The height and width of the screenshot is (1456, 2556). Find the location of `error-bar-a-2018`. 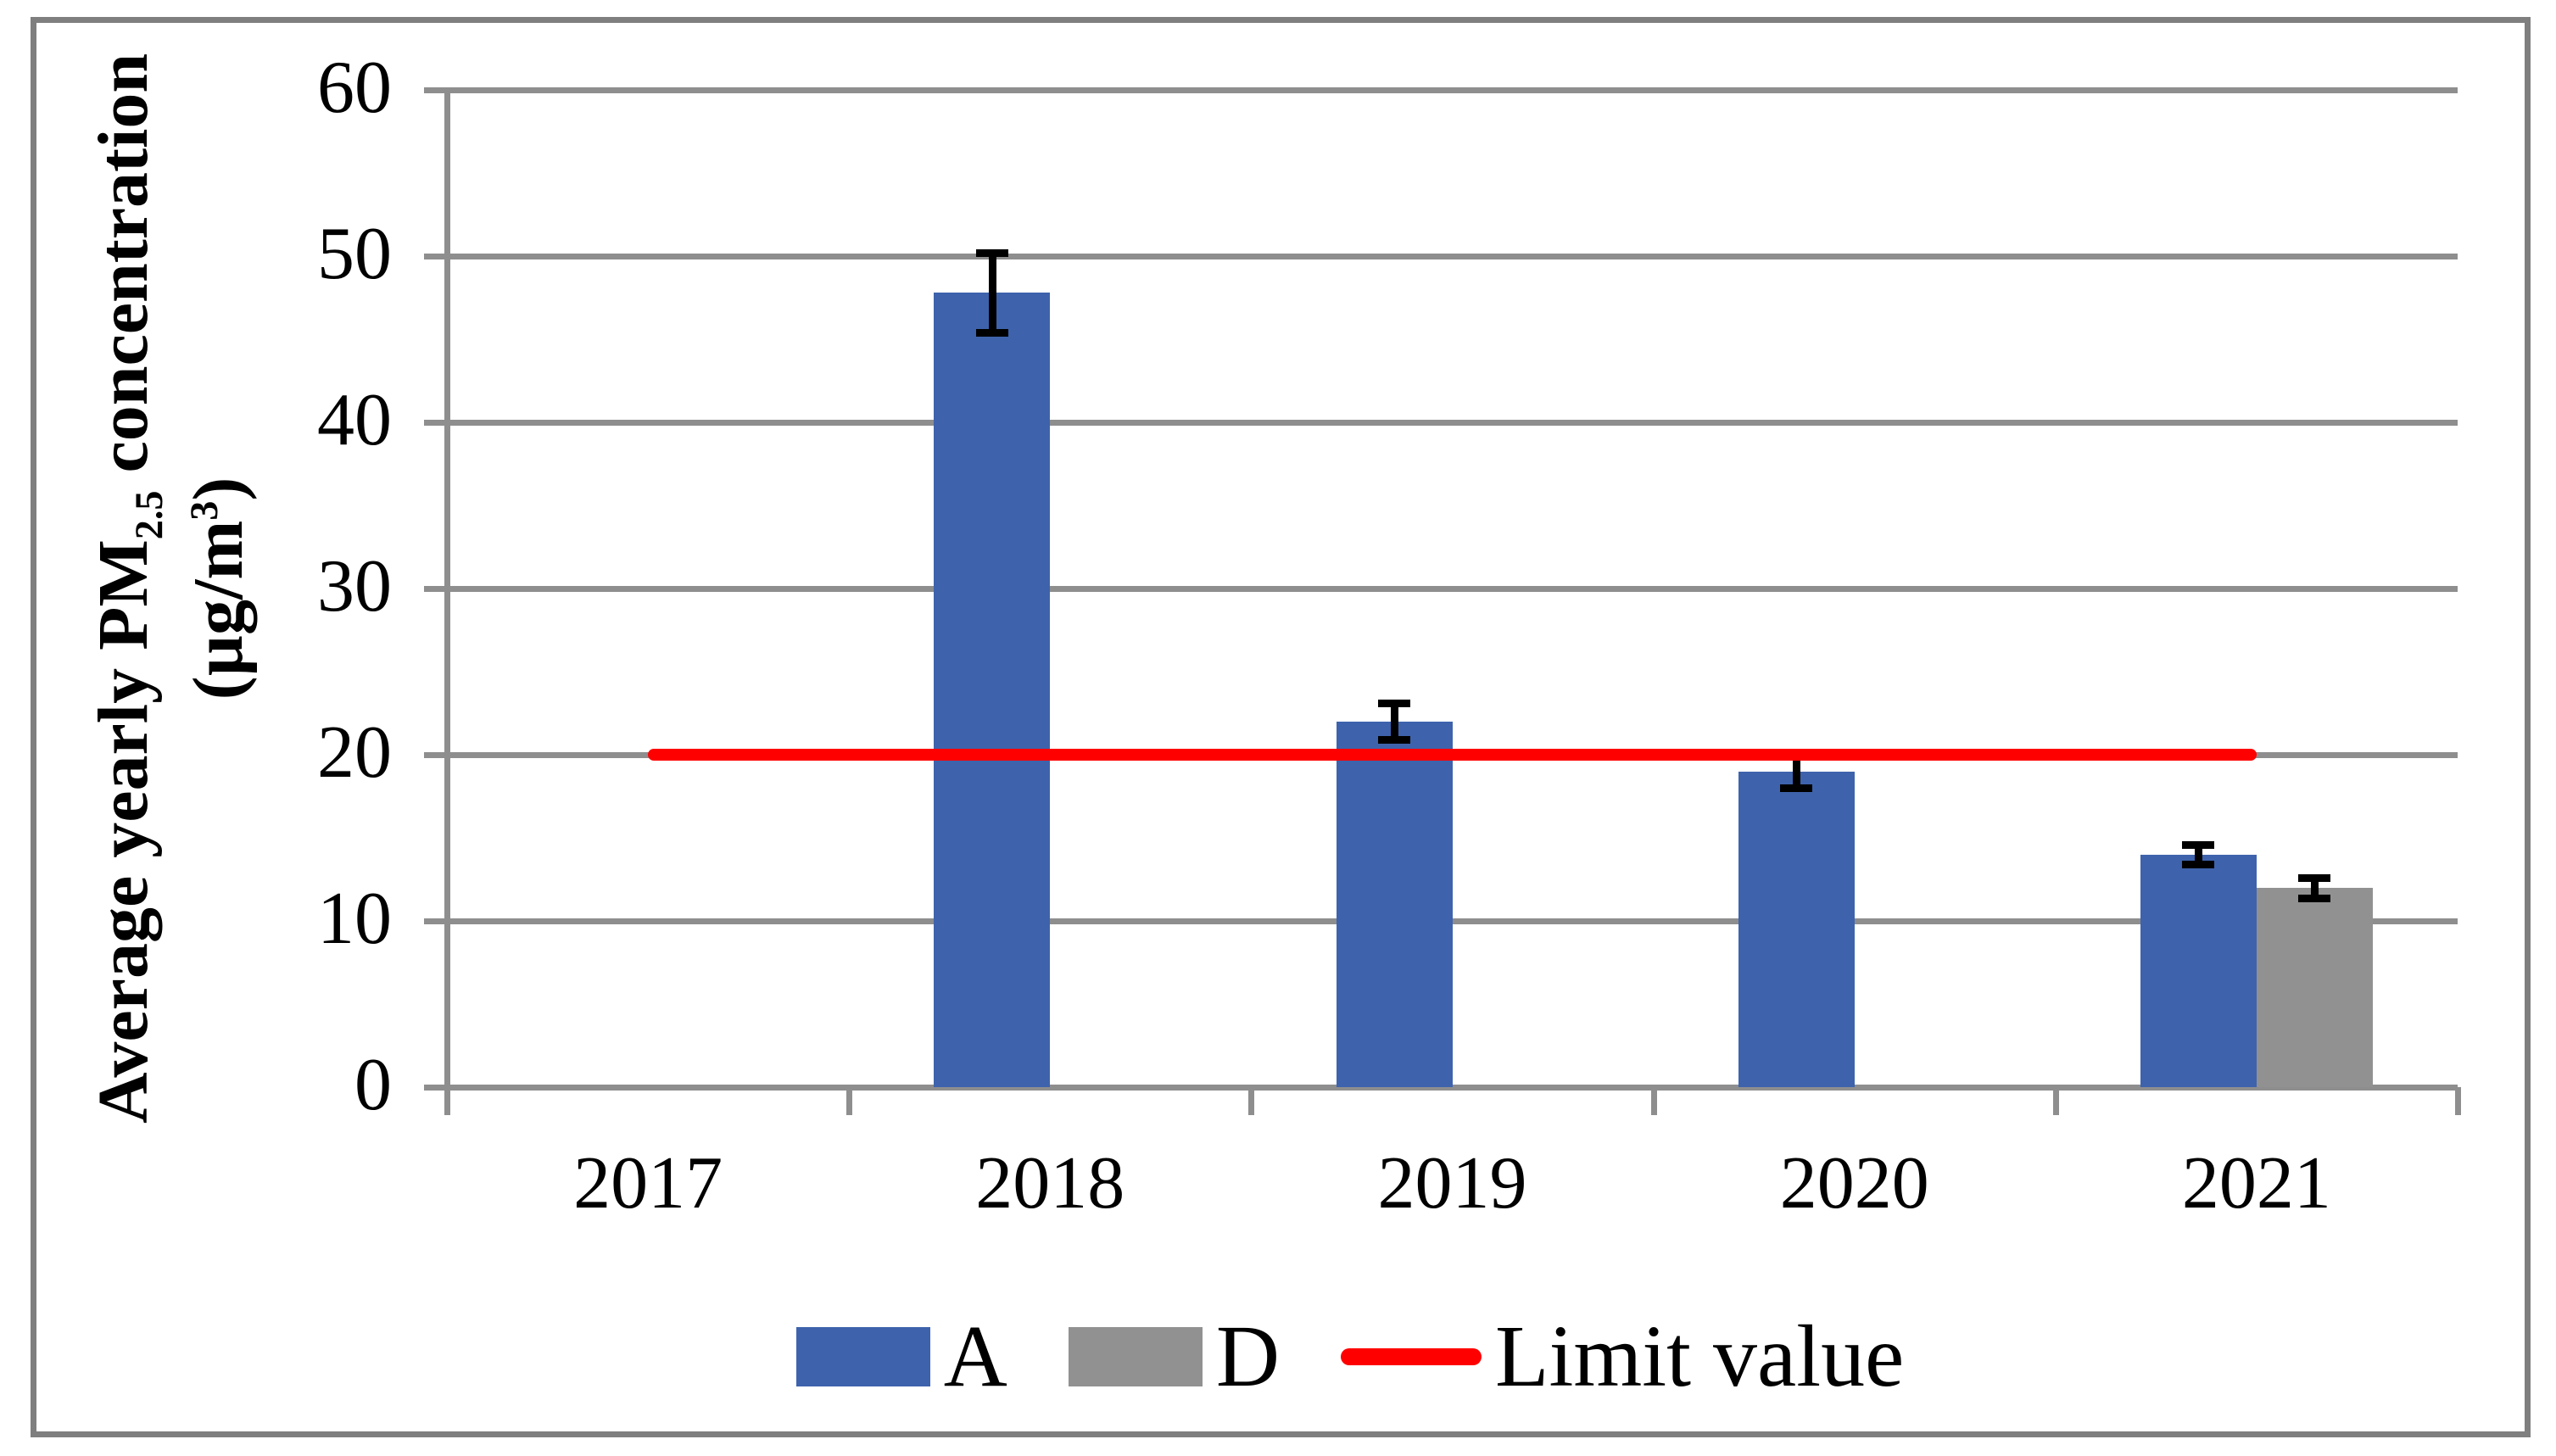

error-bar-a-2018 is located at coordinates (992, 293).